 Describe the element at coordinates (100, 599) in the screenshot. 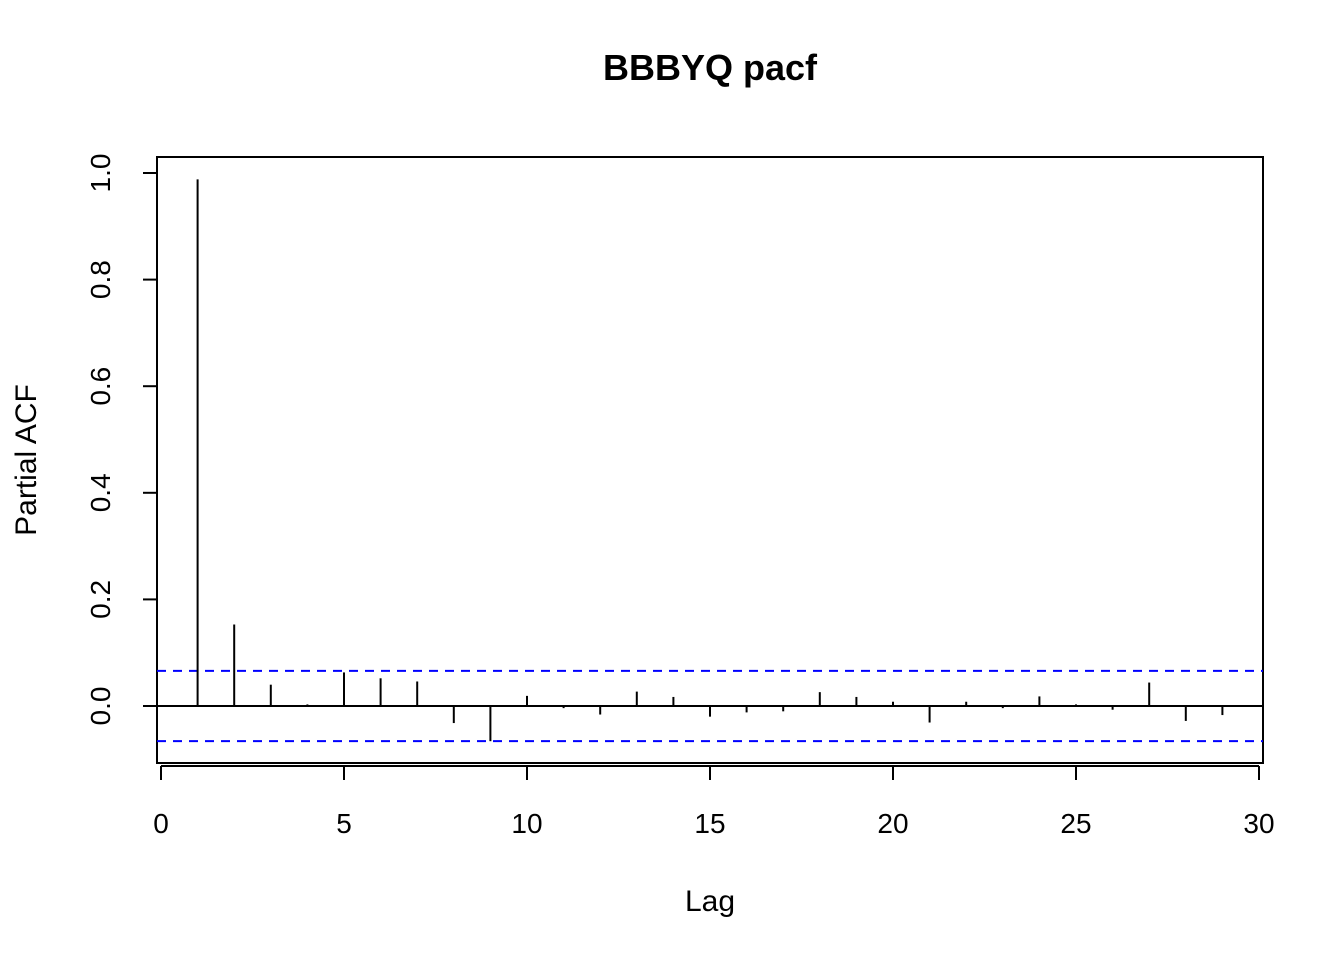

I see `y-tick-label: 0.2` at that location.